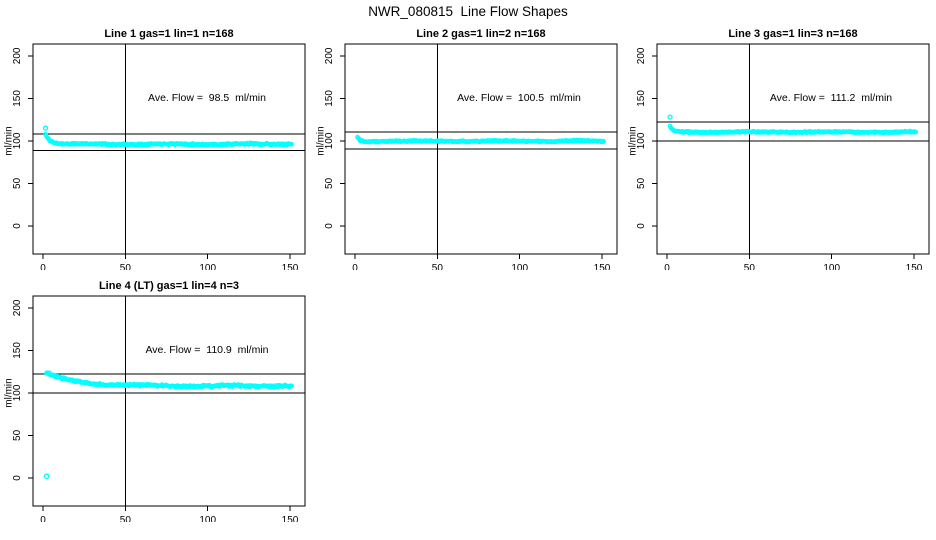 Image resolution: width=936 pixels, height=540 pixels. What do you see at coordinates (207, 98) in the screenshot?
I see `ave-flow-annotation-line-1: Ave. Flow = 98.5 ml/min` at bounding box center [207, 98].